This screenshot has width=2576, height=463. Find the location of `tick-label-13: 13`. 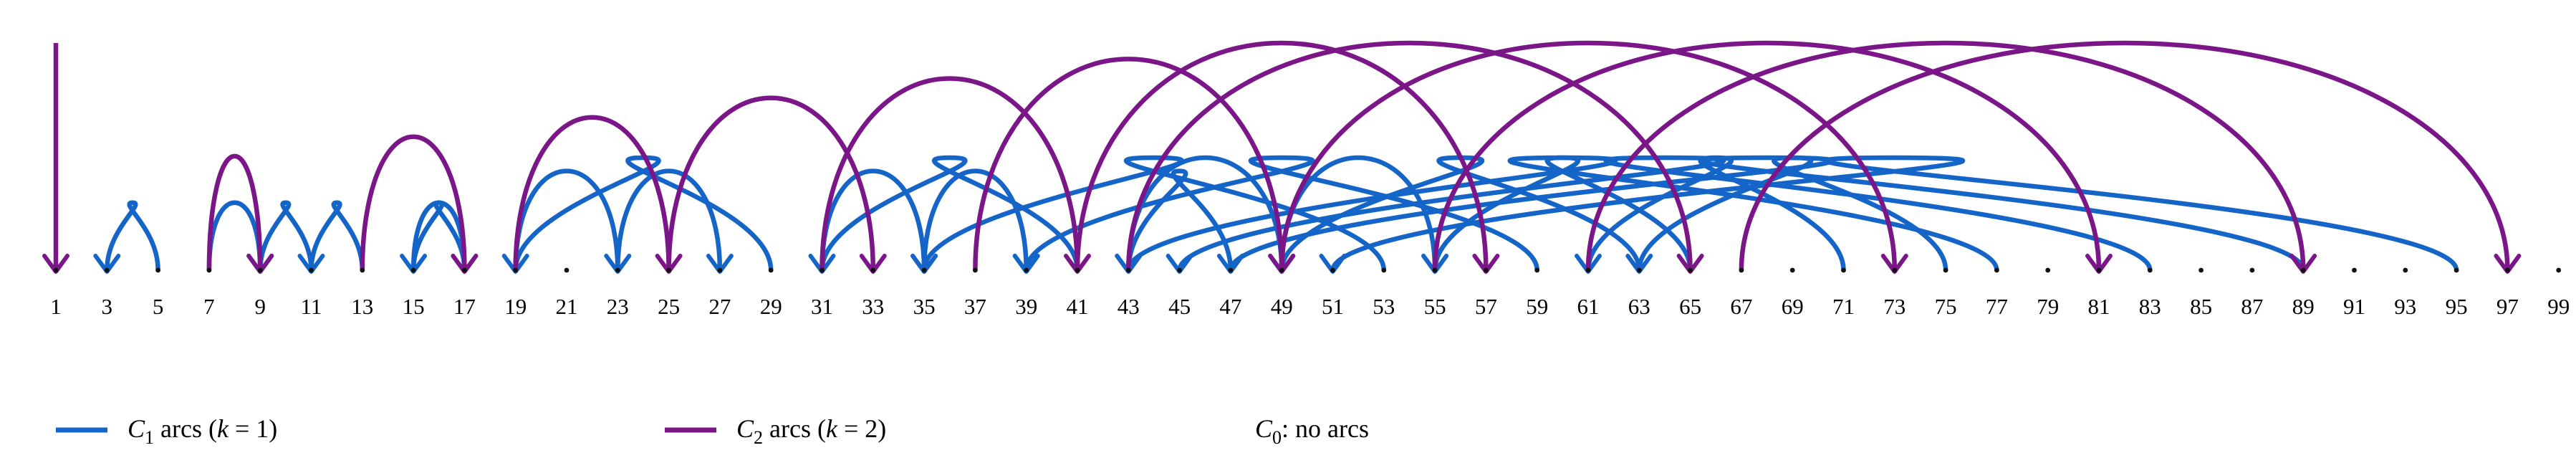

tick-label-13: 13 is located at coordinates (362, 306).